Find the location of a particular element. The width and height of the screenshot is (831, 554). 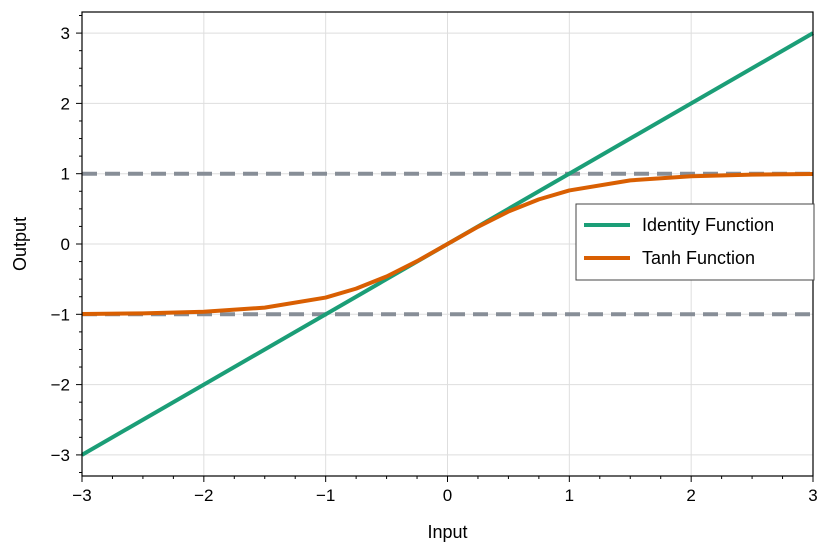

x-tick-label: 2 is located at coordinates (690, 495).